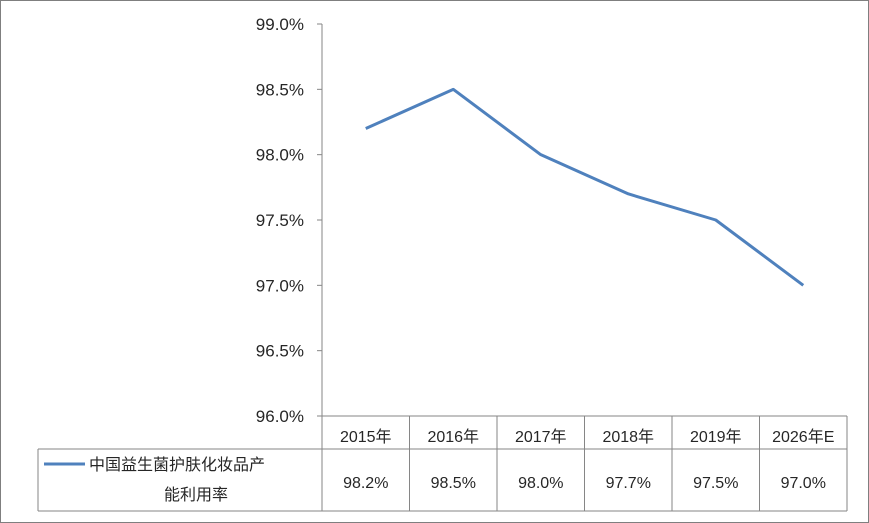 This screenshot has width=869, height=523. What do you see at coordinates (803, 437) in the screenshot?
I see `category-label: 2026年E` at bounding box center [803, 437].